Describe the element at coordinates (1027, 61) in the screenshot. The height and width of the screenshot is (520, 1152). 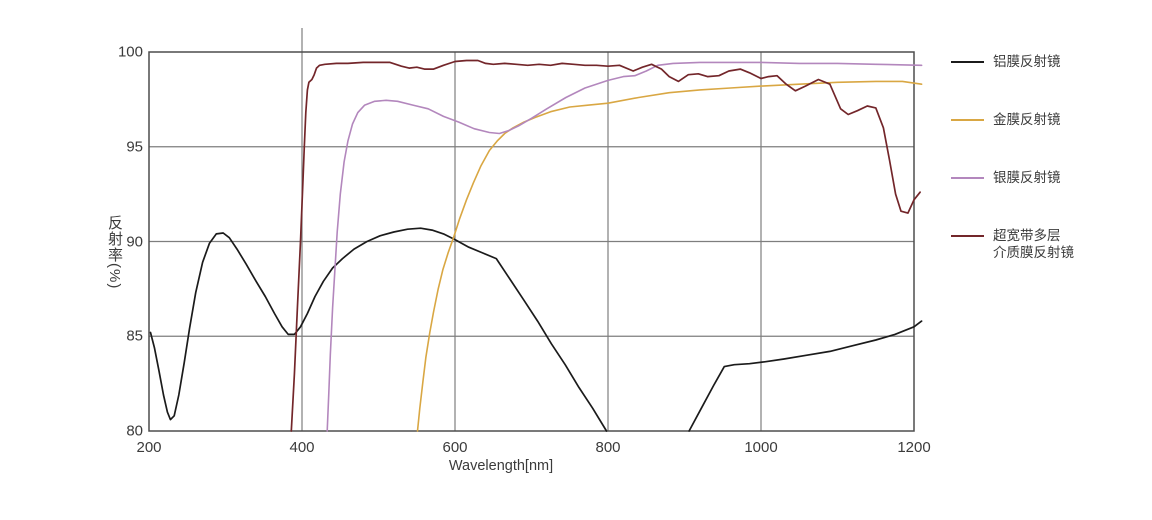
I see `legend-label: 铝膜反射镜` at that location.